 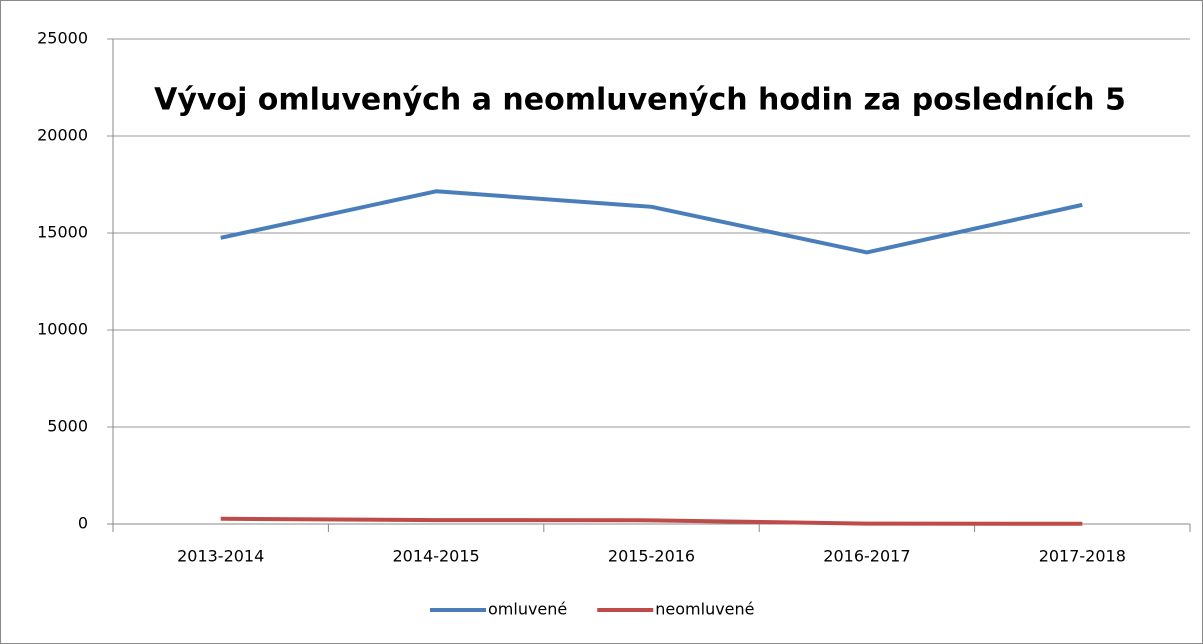 What do you see at coordinates (704, 609) in the screenshot?
I see `legend-label: neomluvené` at bounding box center [704, 609].